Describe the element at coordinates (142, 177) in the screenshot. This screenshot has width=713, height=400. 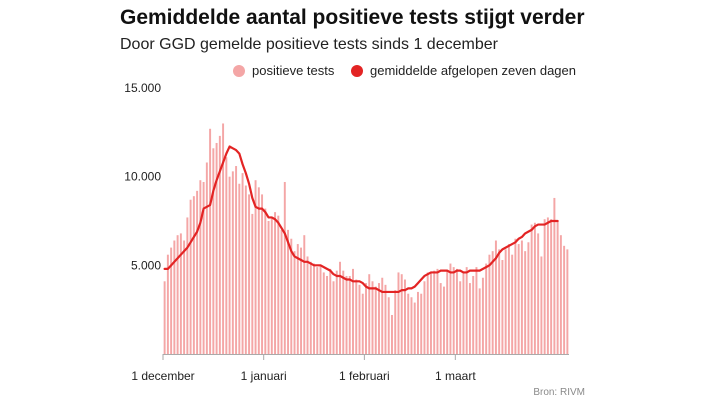
I see `y-tick-label: 10.000` at that location.